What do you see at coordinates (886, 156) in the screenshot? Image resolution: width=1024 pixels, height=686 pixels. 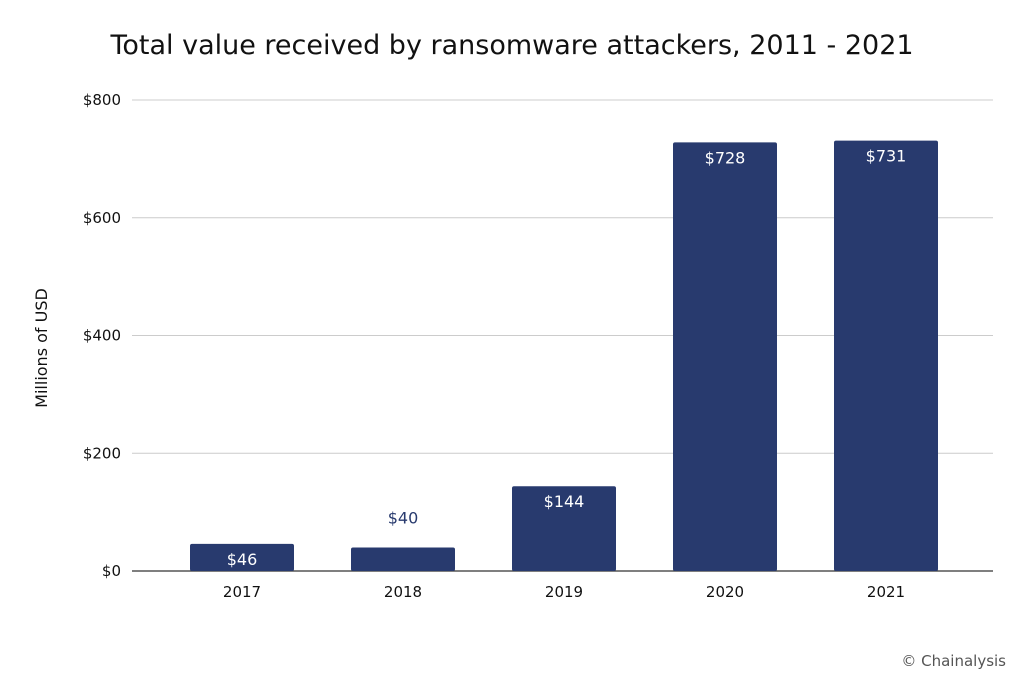 I see `value-label-2021: $731` at bounding box center [886, 156].